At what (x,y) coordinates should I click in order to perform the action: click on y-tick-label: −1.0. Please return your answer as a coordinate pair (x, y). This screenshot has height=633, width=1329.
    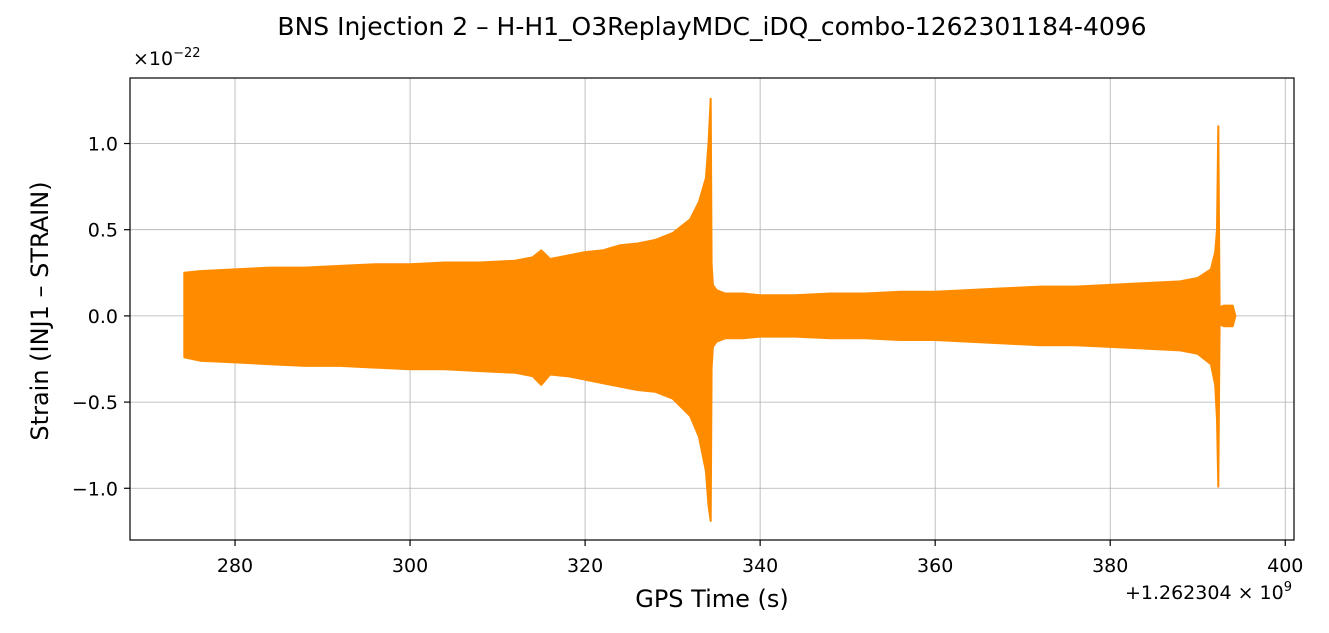
    Looking at the image, I should click on (95, 489).